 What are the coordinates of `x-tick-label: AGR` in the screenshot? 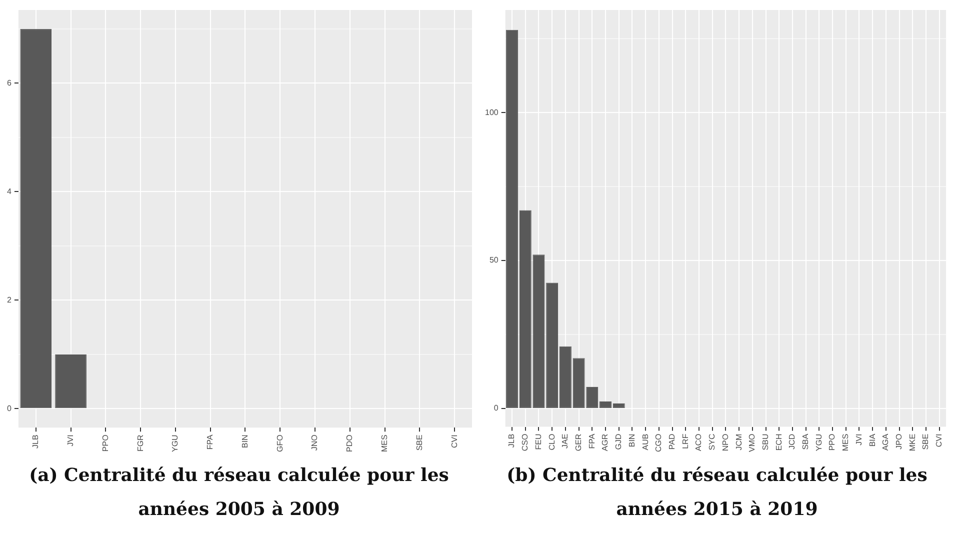 It's located at (605, 443).